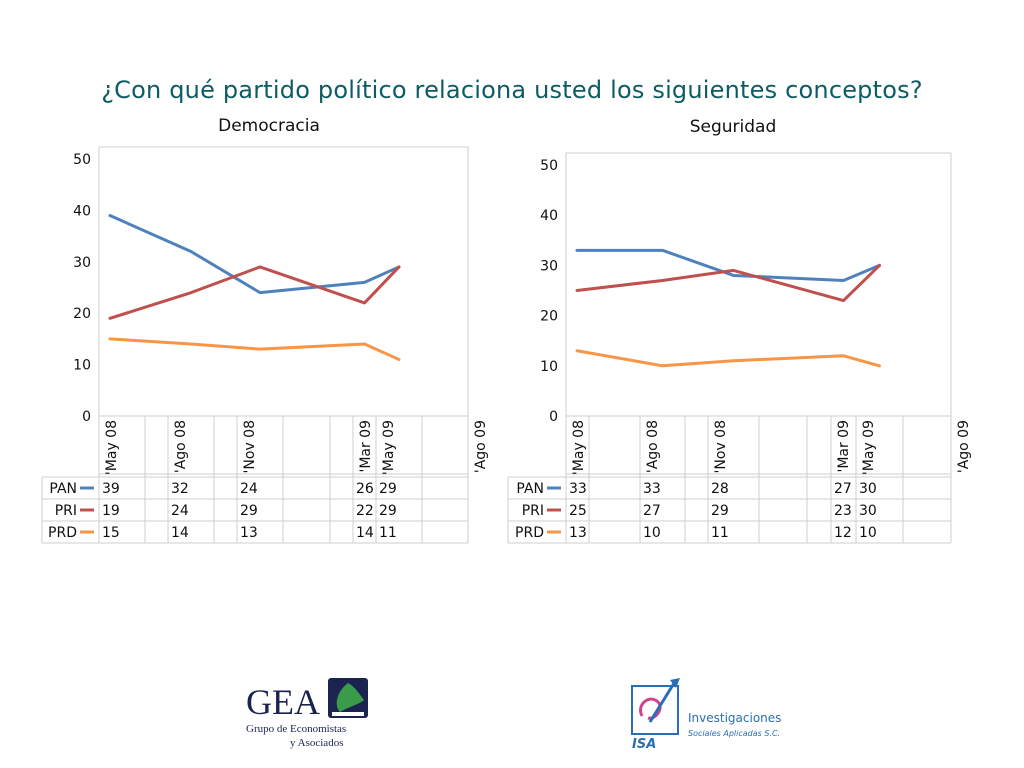 The width and height of the screenshot is (1024, 768). Describe the element at coordinates (644, 744) in the screenshot. I see `isa-logo-mark: ISA` at that location.